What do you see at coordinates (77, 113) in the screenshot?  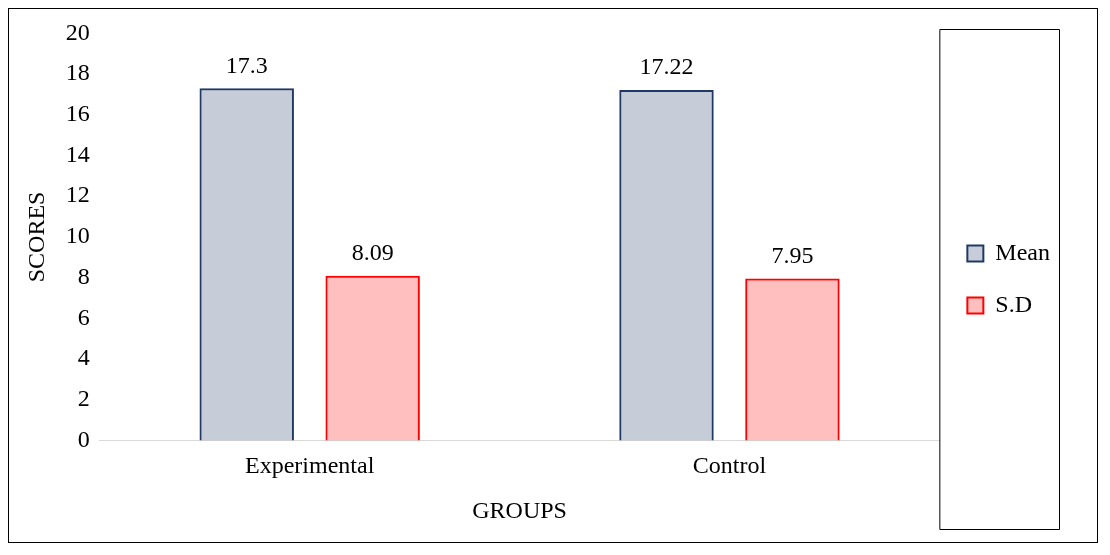 I see `y-tick-label: 16` at bounding box center [77, 113].